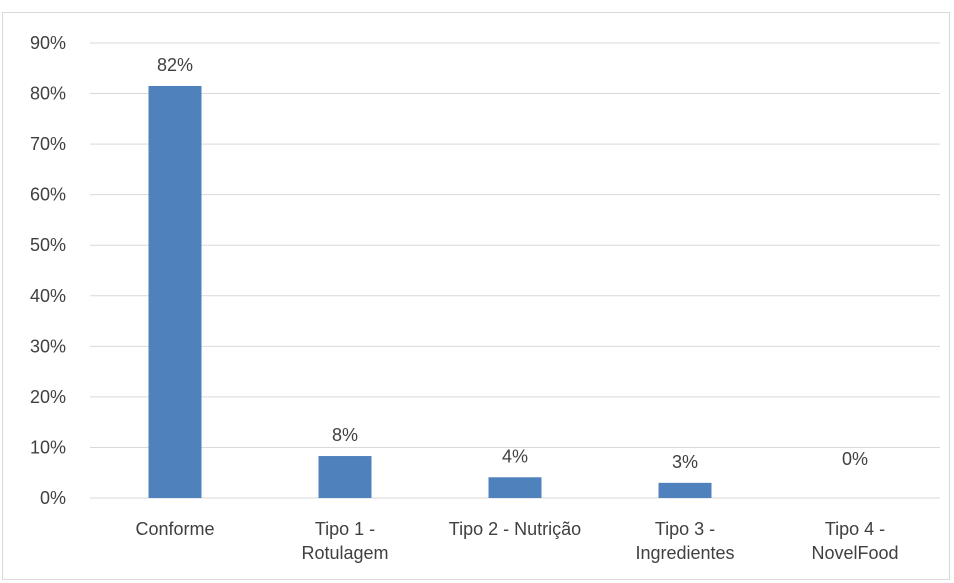  Describe the element at coordinates (515, 529) in the screenshot. I see `x-tick-label: Tipo 2 - Nutrição` at that location.